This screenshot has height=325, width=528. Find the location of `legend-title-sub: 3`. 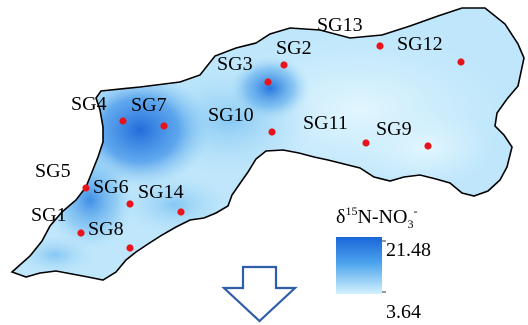

legend-title-sub: 3 is located at coordinates (410, 224).